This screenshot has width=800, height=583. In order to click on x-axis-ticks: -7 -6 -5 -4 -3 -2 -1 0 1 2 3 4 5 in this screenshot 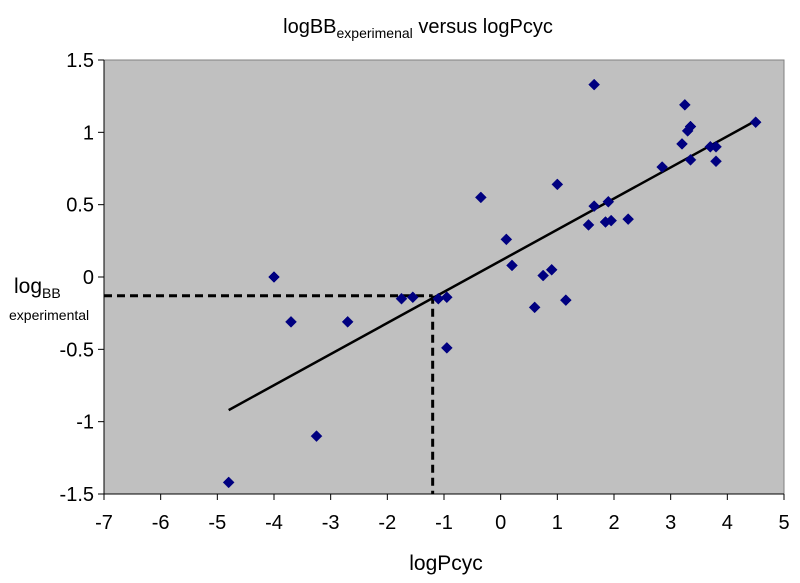, I will do `click(442, 514)`.